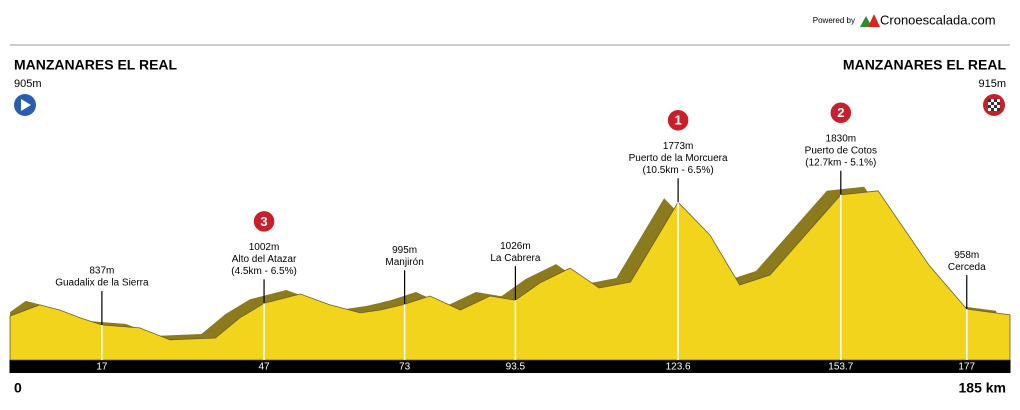  What do you see at coordinates (101, 271) in the screenshot?
I see `waypoint-elevation-label: 837m` at bounding box center [101, 271].